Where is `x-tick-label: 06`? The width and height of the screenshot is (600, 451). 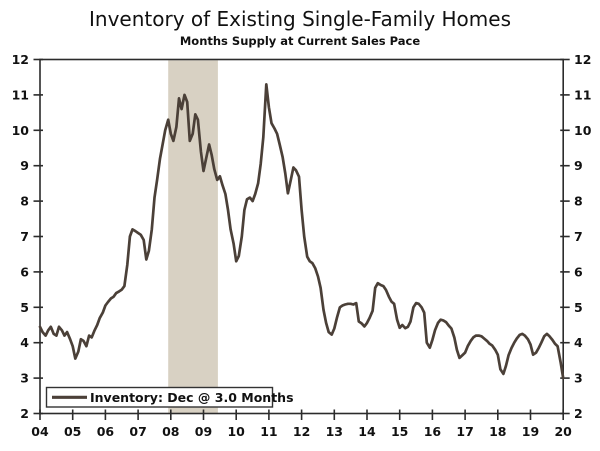 x-tick-label: 06 is located at coordinates (106, 431).